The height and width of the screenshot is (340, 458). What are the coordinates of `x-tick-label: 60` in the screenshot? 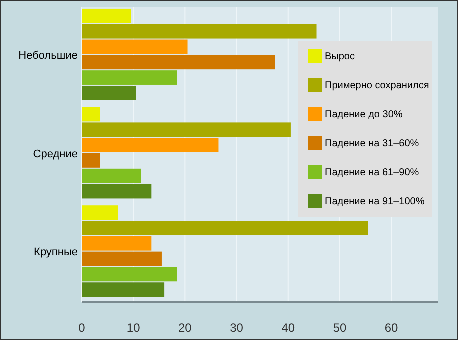 It's located at (391, 328).